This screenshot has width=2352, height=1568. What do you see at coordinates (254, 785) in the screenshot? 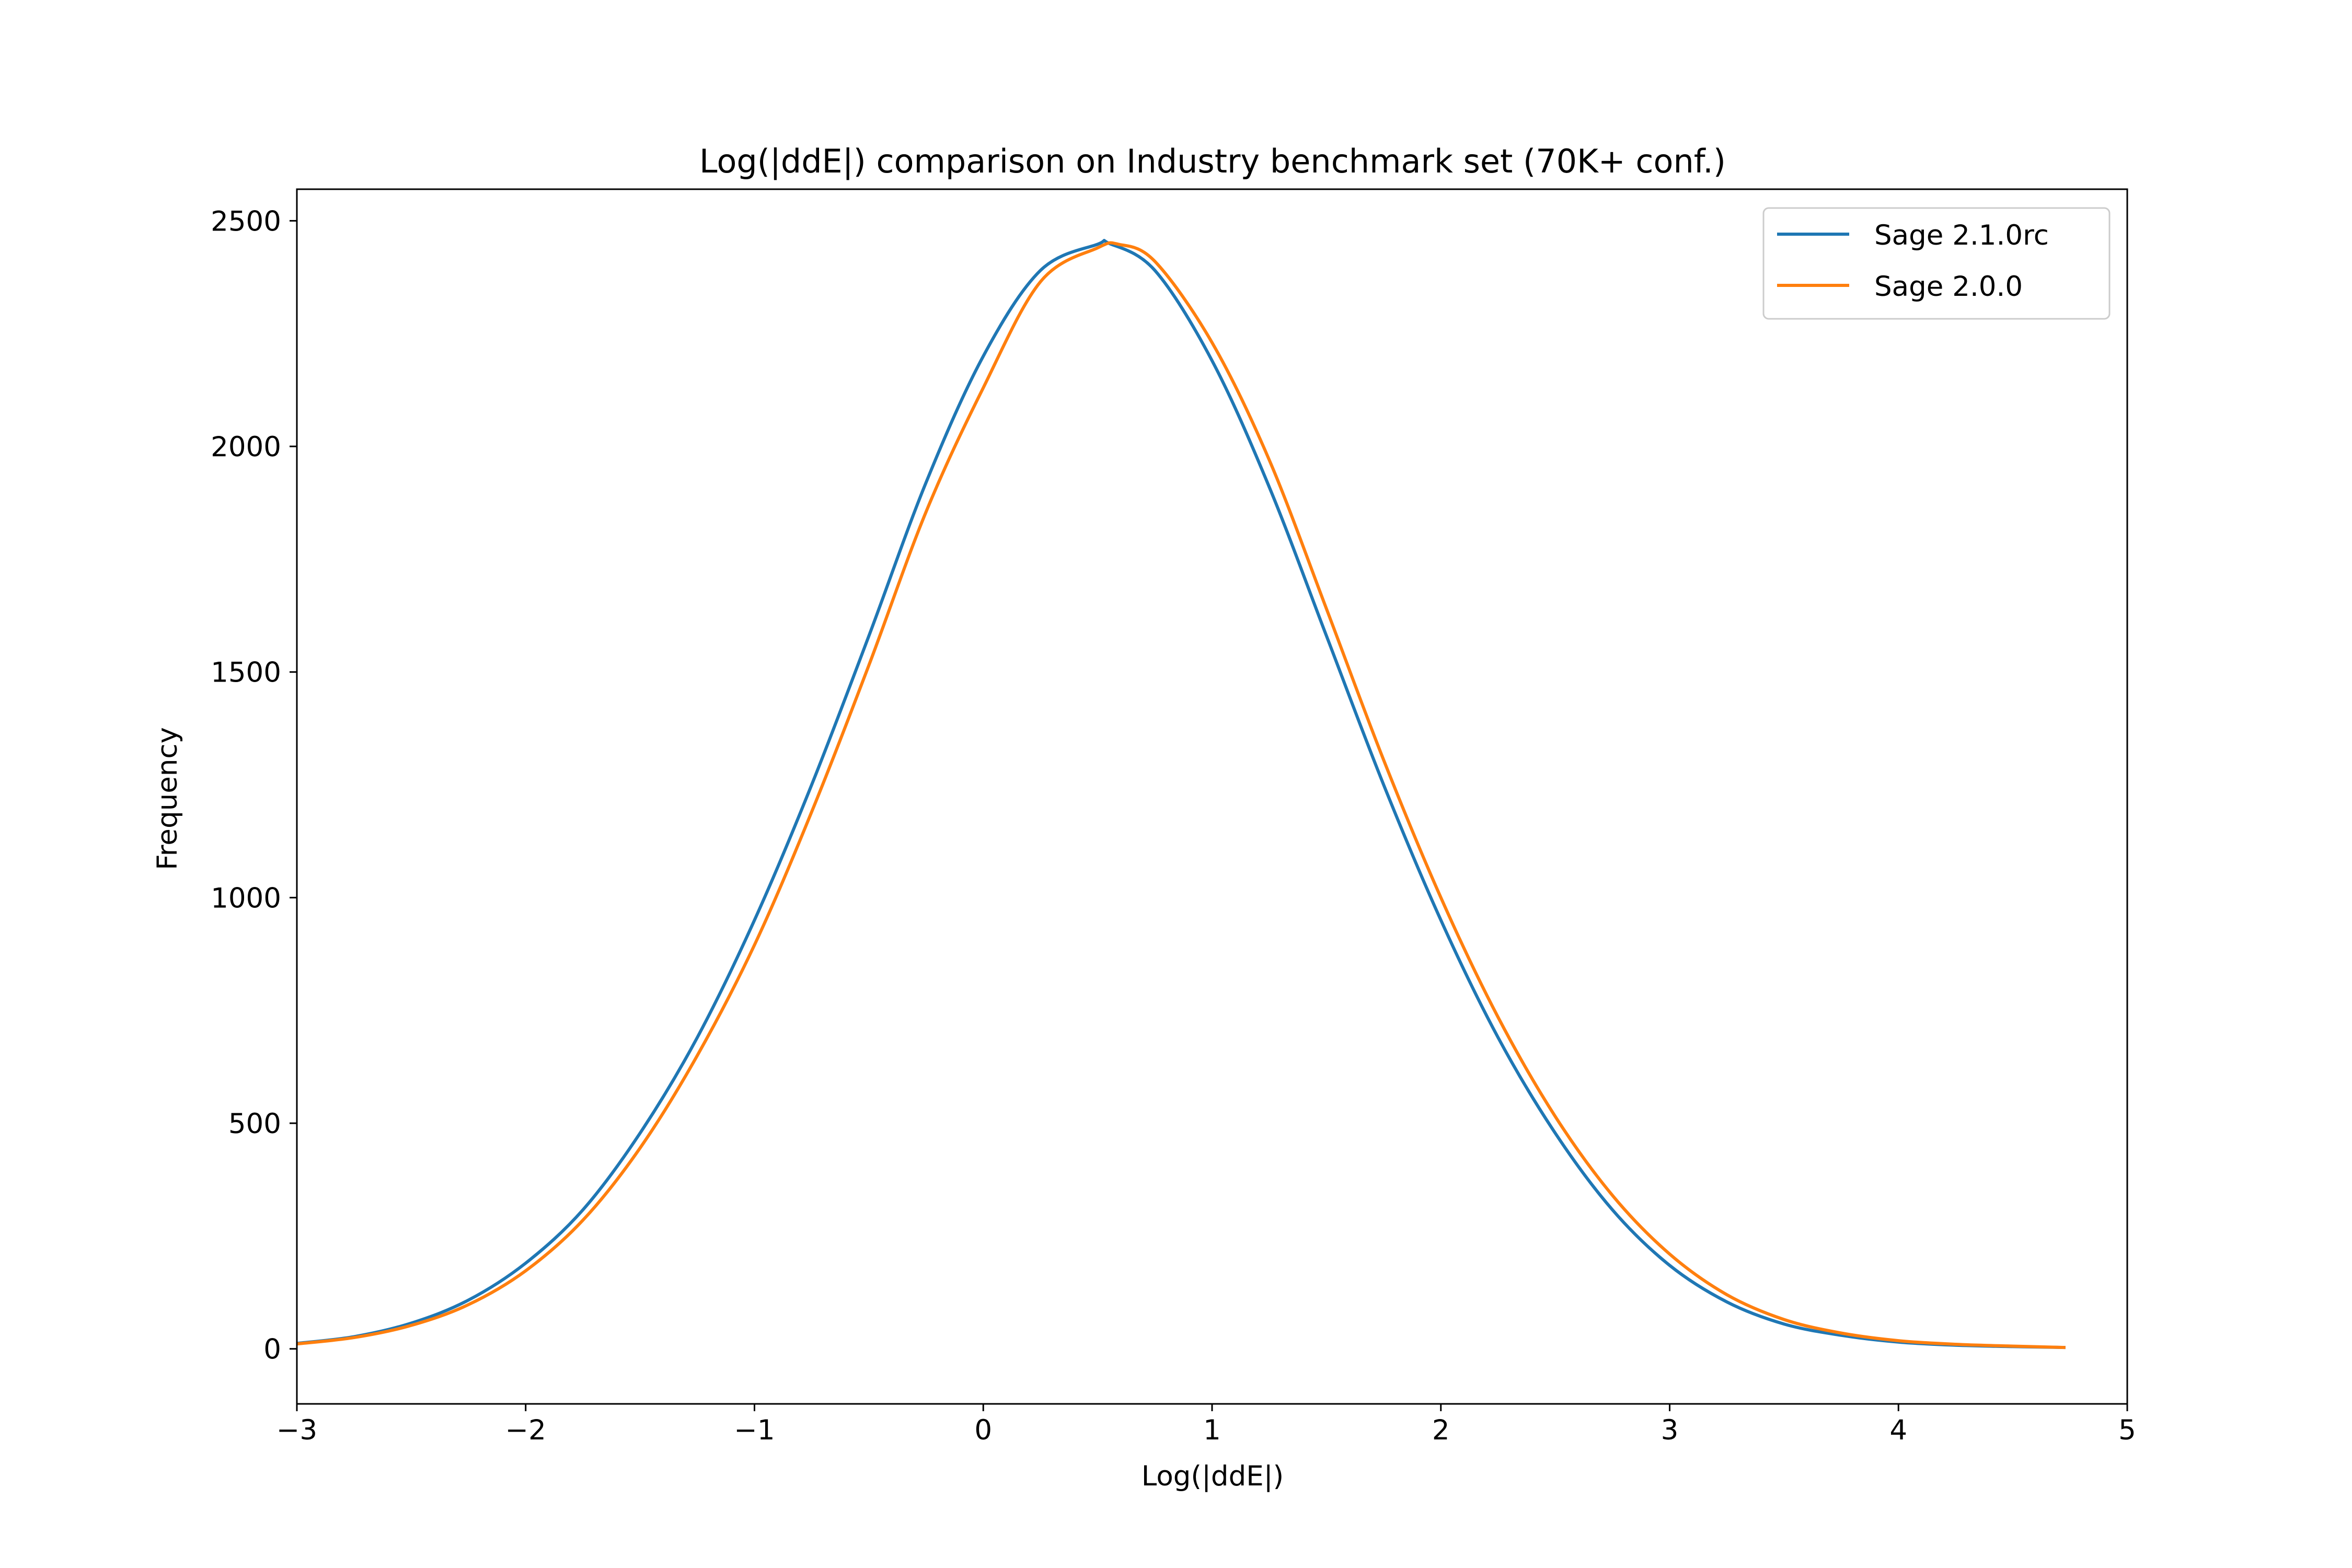
I see `y-axis-ticks: 0 500 1000 1500 2000 2500` at bounding box center [254, 785].